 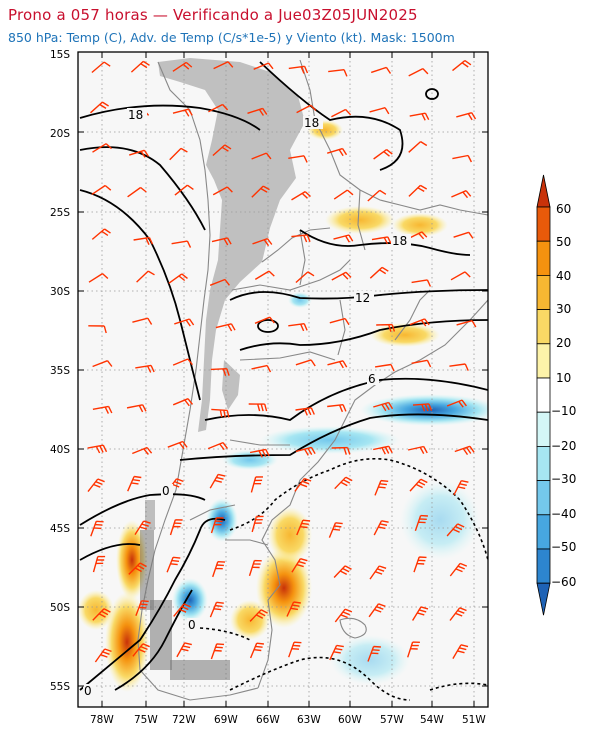 What do you see at coordinates (350, 720) in the screenshot?
I see `lon-label-60w: 60W` at bounding box center [350, 720].